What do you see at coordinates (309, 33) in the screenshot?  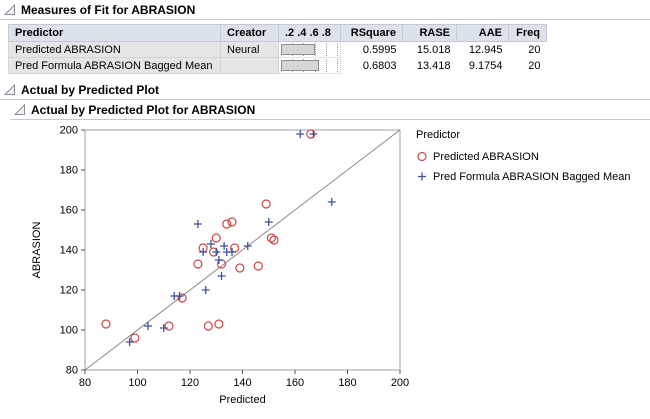 I see `col-header-rsquare-scale: .2 .4 .6 .8` at bounding box center [309, 33].